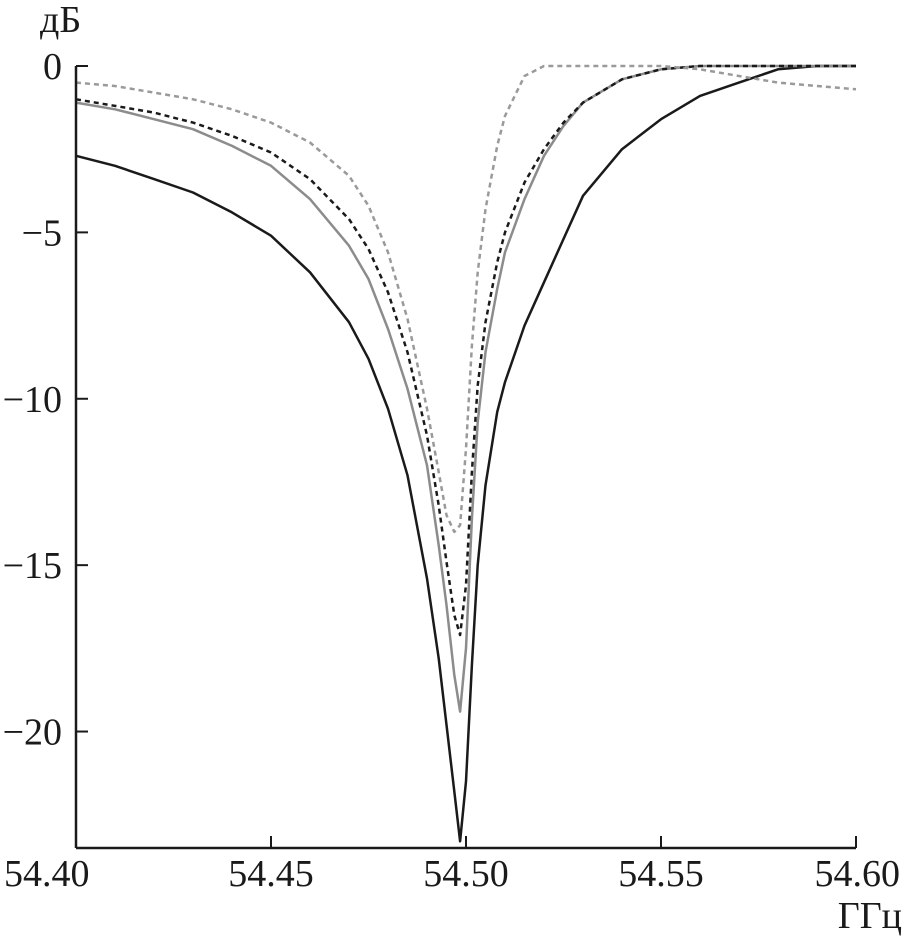  Describe the element at coordinates (32, 566) in the screenshot. I see `y-tick-label: −15` at that location.